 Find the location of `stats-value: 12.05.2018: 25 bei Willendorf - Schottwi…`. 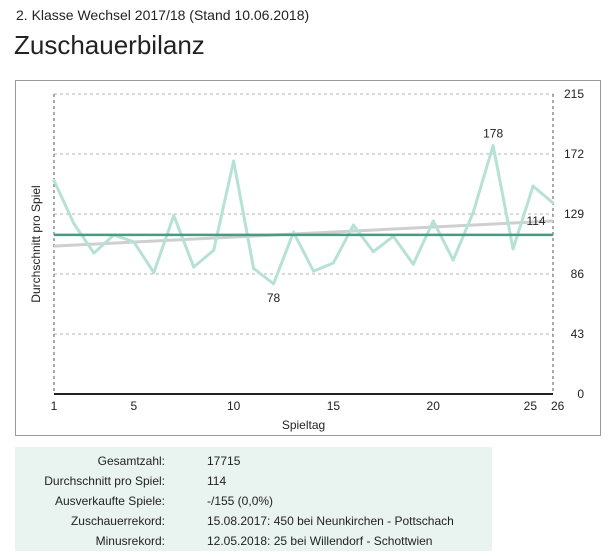

stats-value: 12.05.2018: 25 bei Willendorf - Schottwi… is located at coordinates (320, 541).